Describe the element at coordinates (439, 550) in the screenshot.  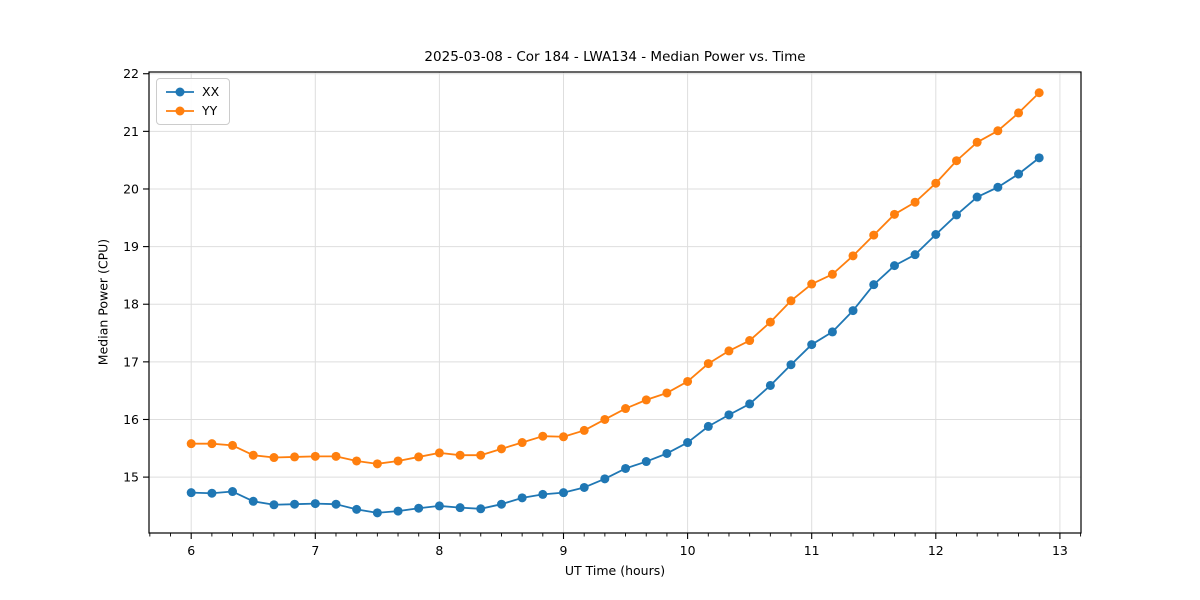
I see `svg-text: 8` at that location.